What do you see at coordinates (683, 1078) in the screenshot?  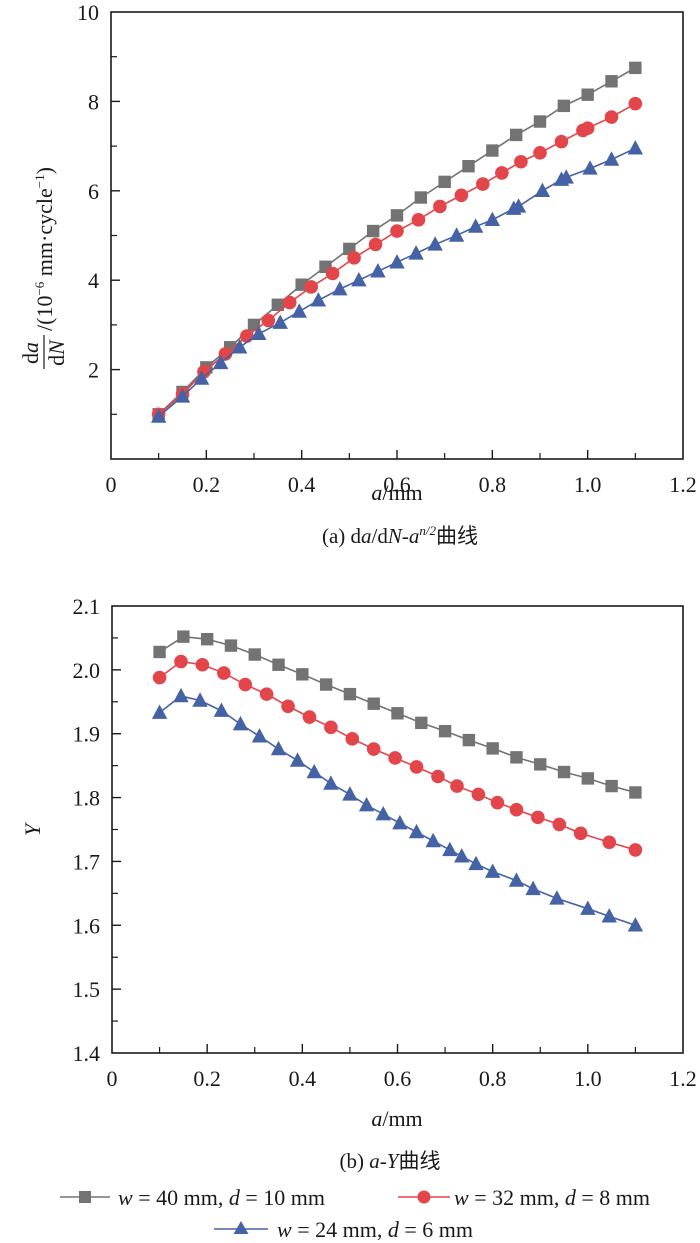 I see `x-tick-label: 1.2` at bounding box center [683, 1078].